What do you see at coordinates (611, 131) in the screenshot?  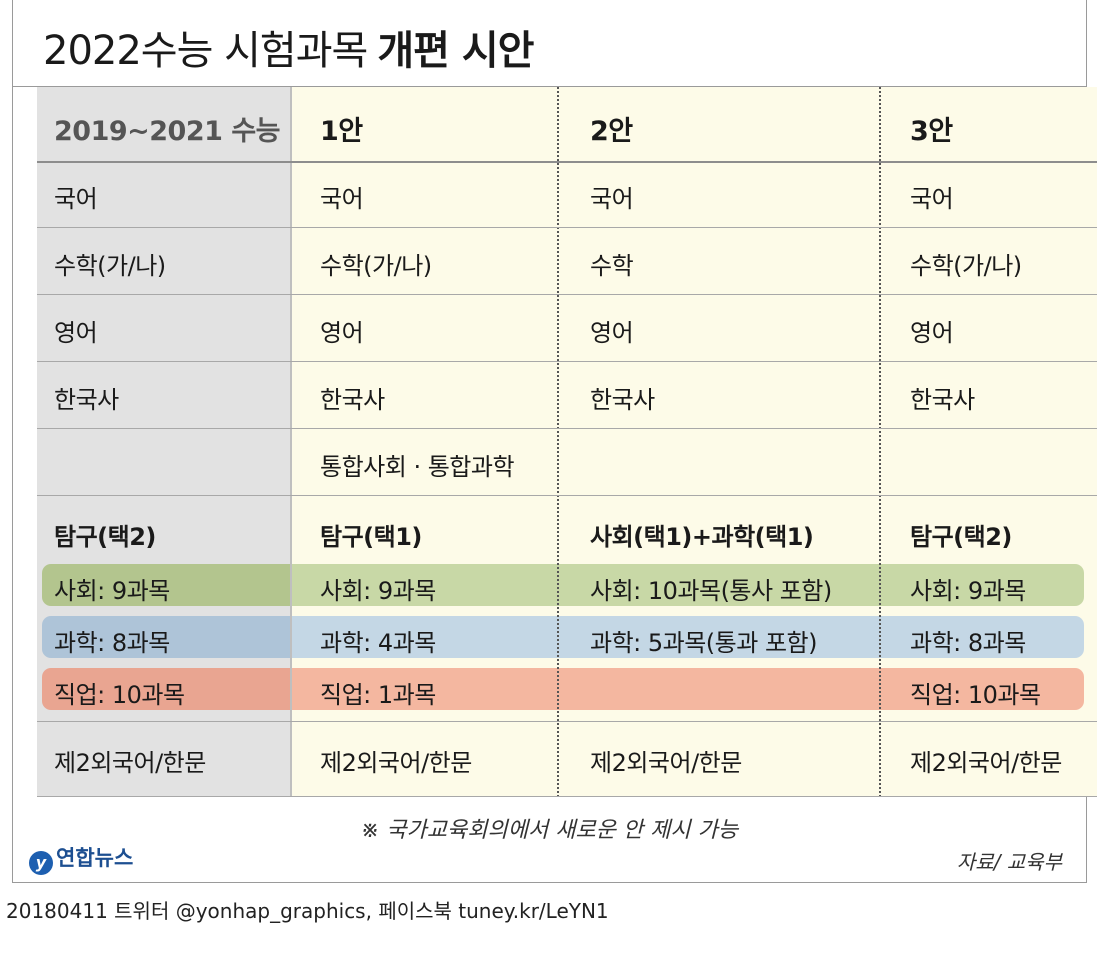 I see `header-plan-2: 2안` at bounding box center [611, 131].